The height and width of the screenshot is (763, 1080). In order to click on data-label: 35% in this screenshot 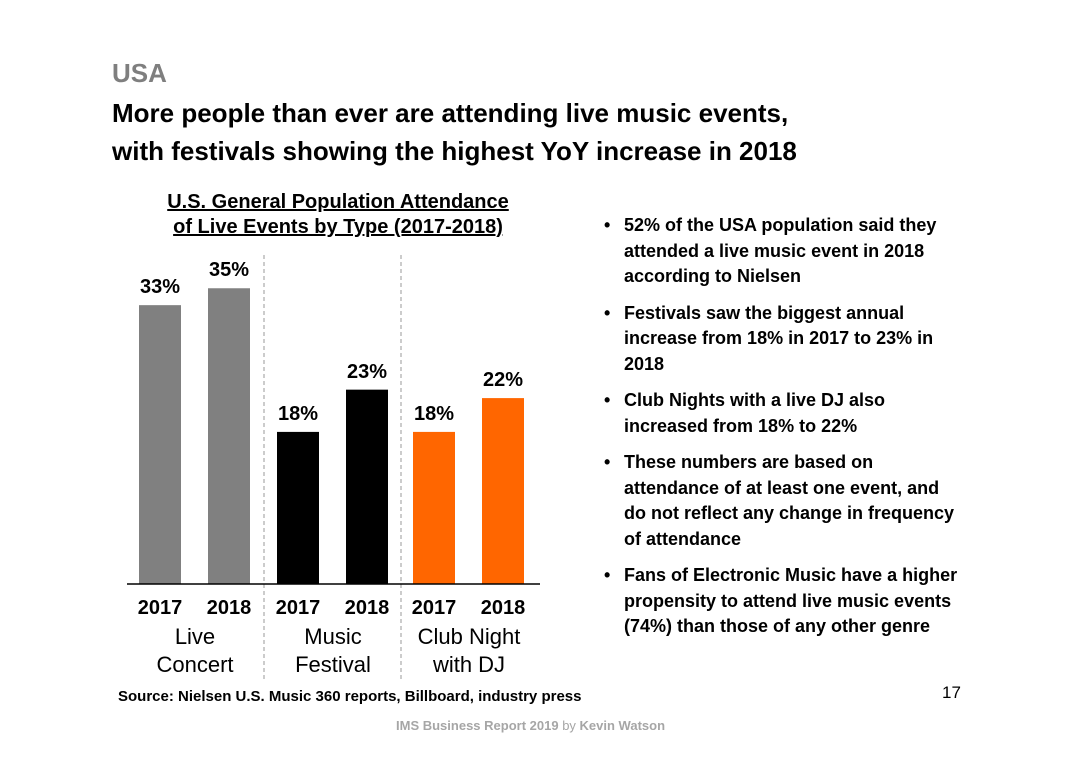, I will do `click(229, 270)`.